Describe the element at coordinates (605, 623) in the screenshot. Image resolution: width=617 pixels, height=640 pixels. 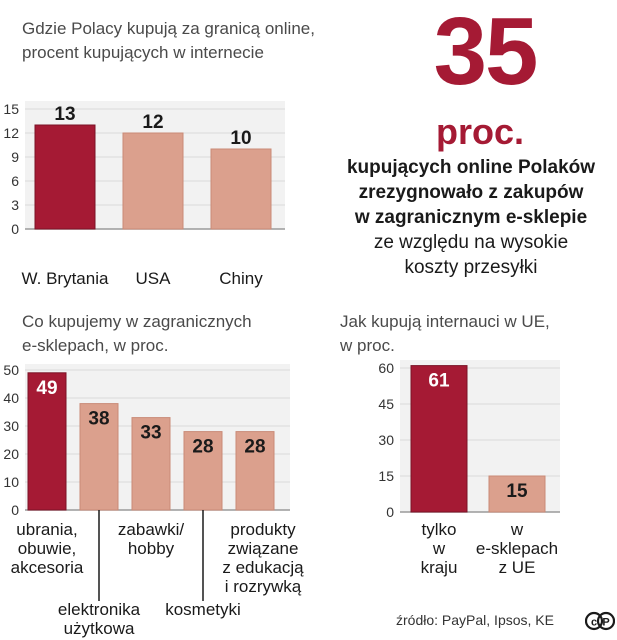
I see `svg-text: P` at that location.